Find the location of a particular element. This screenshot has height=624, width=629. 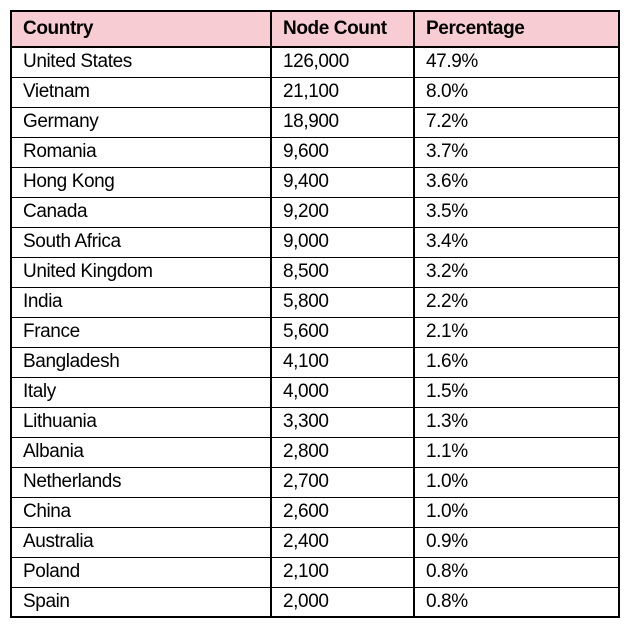

node-count-cell: 4,000 is located at coordinates (342, 392).